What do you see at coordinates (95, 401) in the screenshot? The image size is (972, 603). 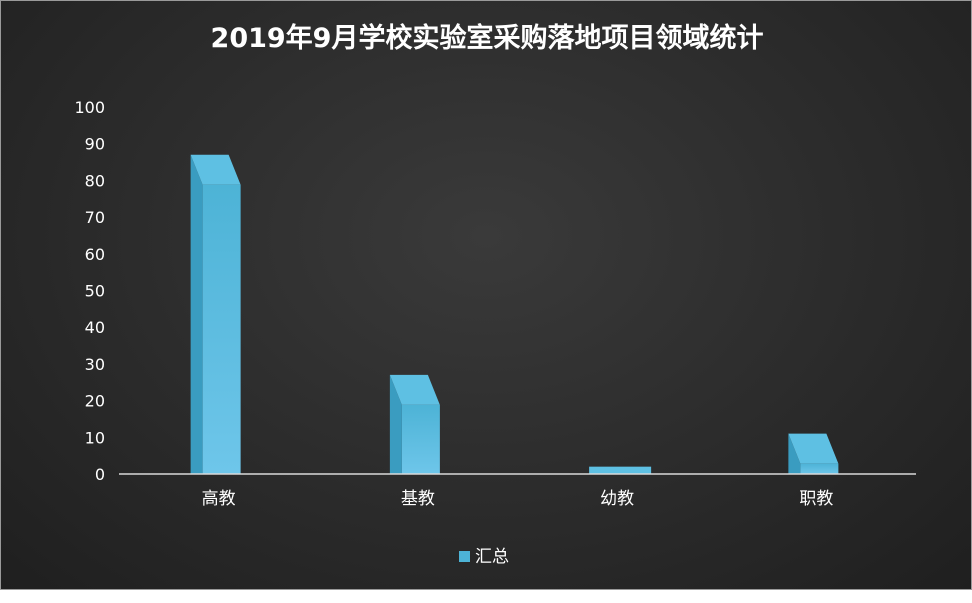 I see `y-tick-label: 20` at bounding box center [95, 401].